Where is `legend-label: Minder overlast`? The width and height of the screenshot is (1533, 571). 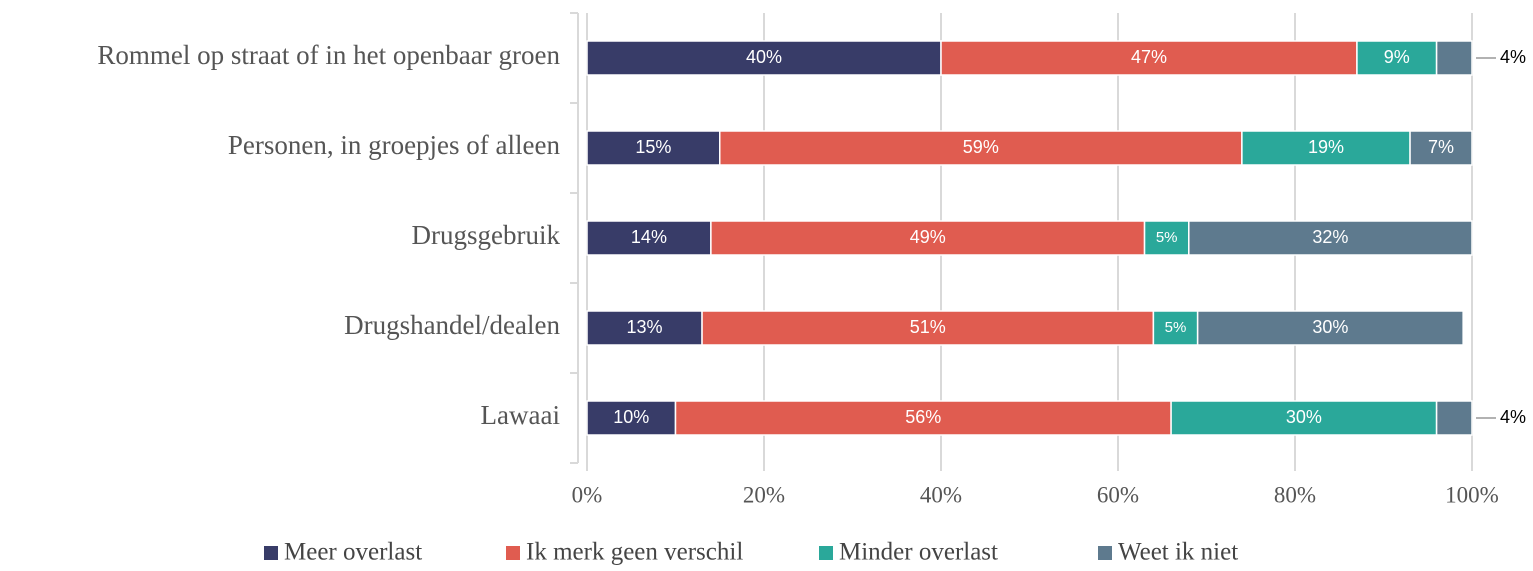 legend-label: Minder overlast is located at coordinates (918, 552).